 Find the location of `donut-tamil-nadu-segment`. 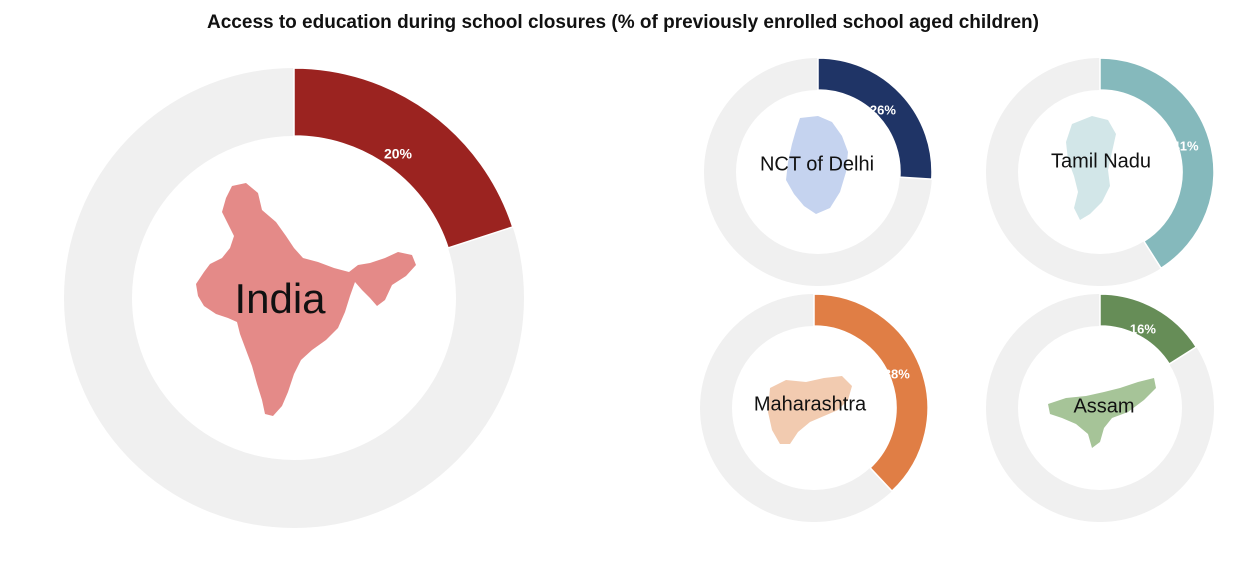

donut-tamil-nadu-segment is located at coordinates (1157, 163).